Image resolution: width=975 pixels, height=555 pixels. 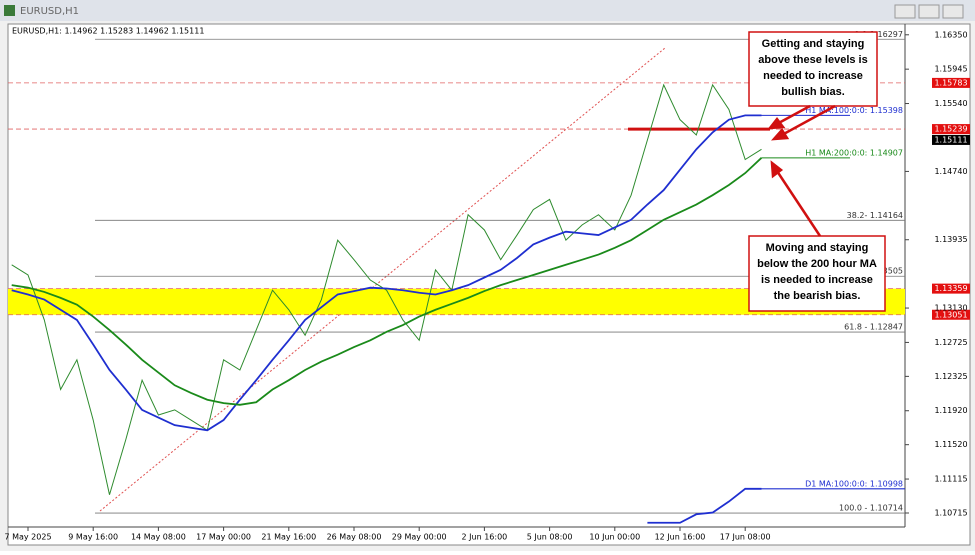 I want to click on price-tag-label: 1.13359, so click(x=950, y=288).